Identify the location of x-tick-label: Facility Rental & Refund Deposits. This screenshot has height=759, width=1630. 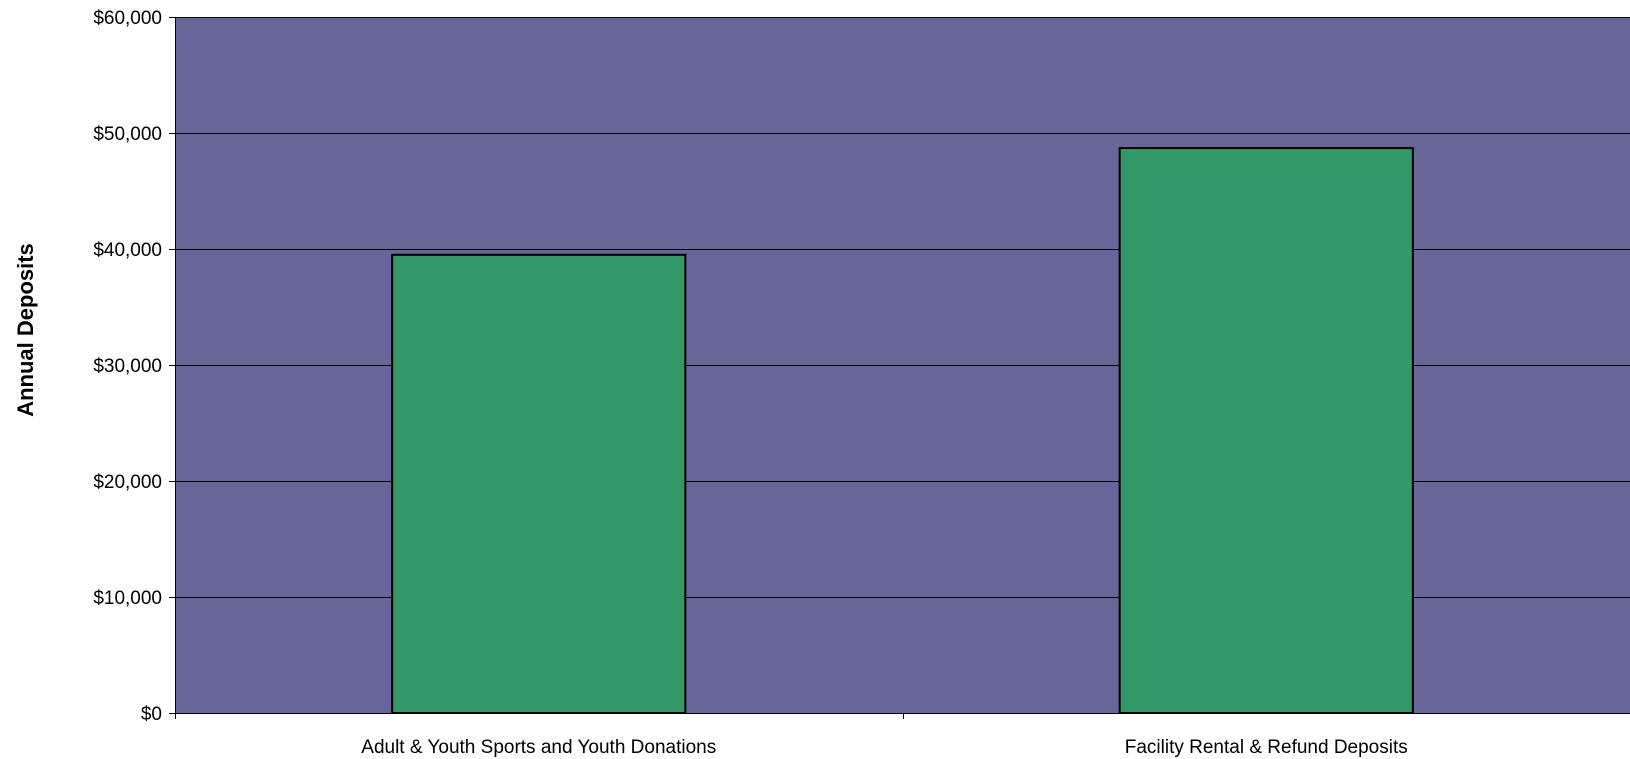
(1266, 747).